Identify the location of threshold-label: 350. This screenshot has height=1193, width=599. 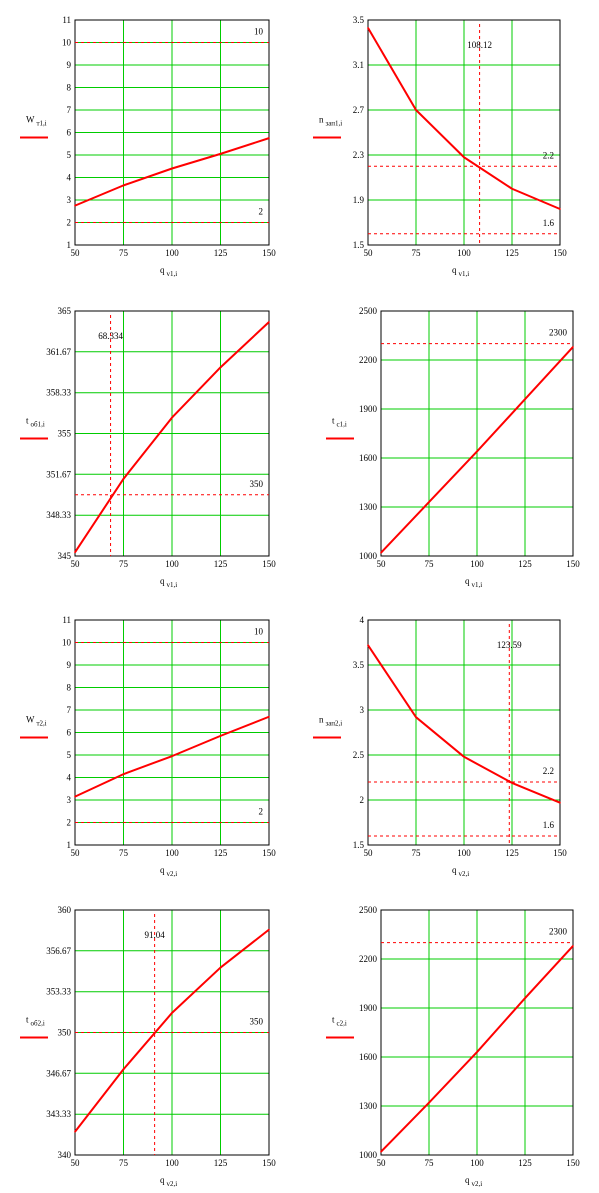
(257, 484).